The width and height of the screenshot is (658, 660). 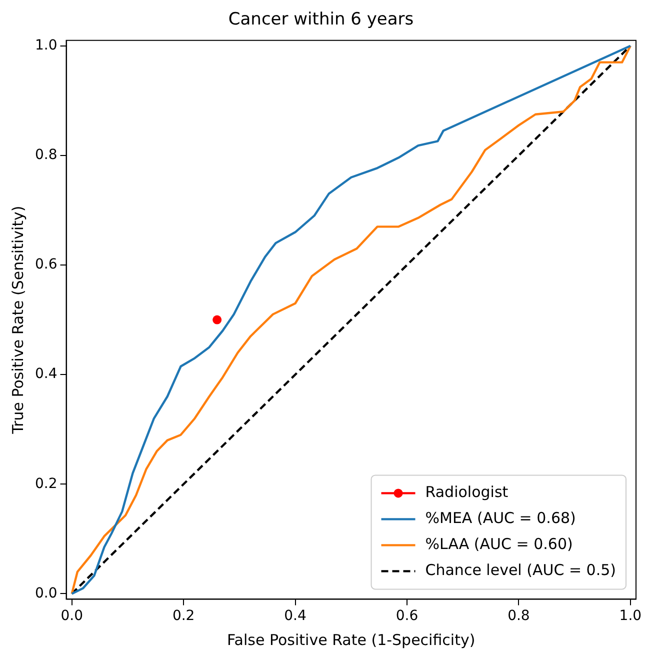 What do you see at coordinates (351, 639) in the screenshot?
I see `x-axis-title: False Positive Rate (1-Specificity)` at bounding box center [351, 639].